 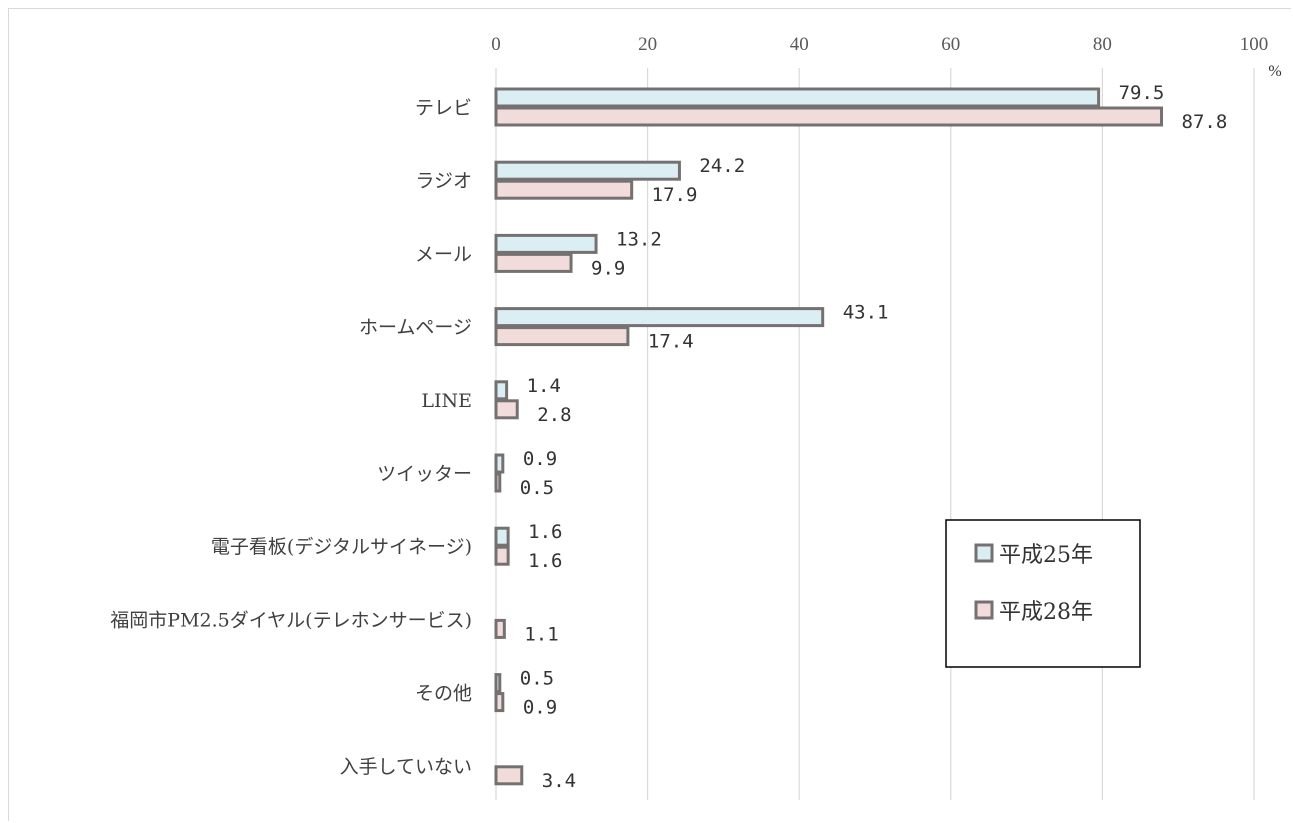 I want to click on category-label-9: 入手していない, so click(x=406, y=767).